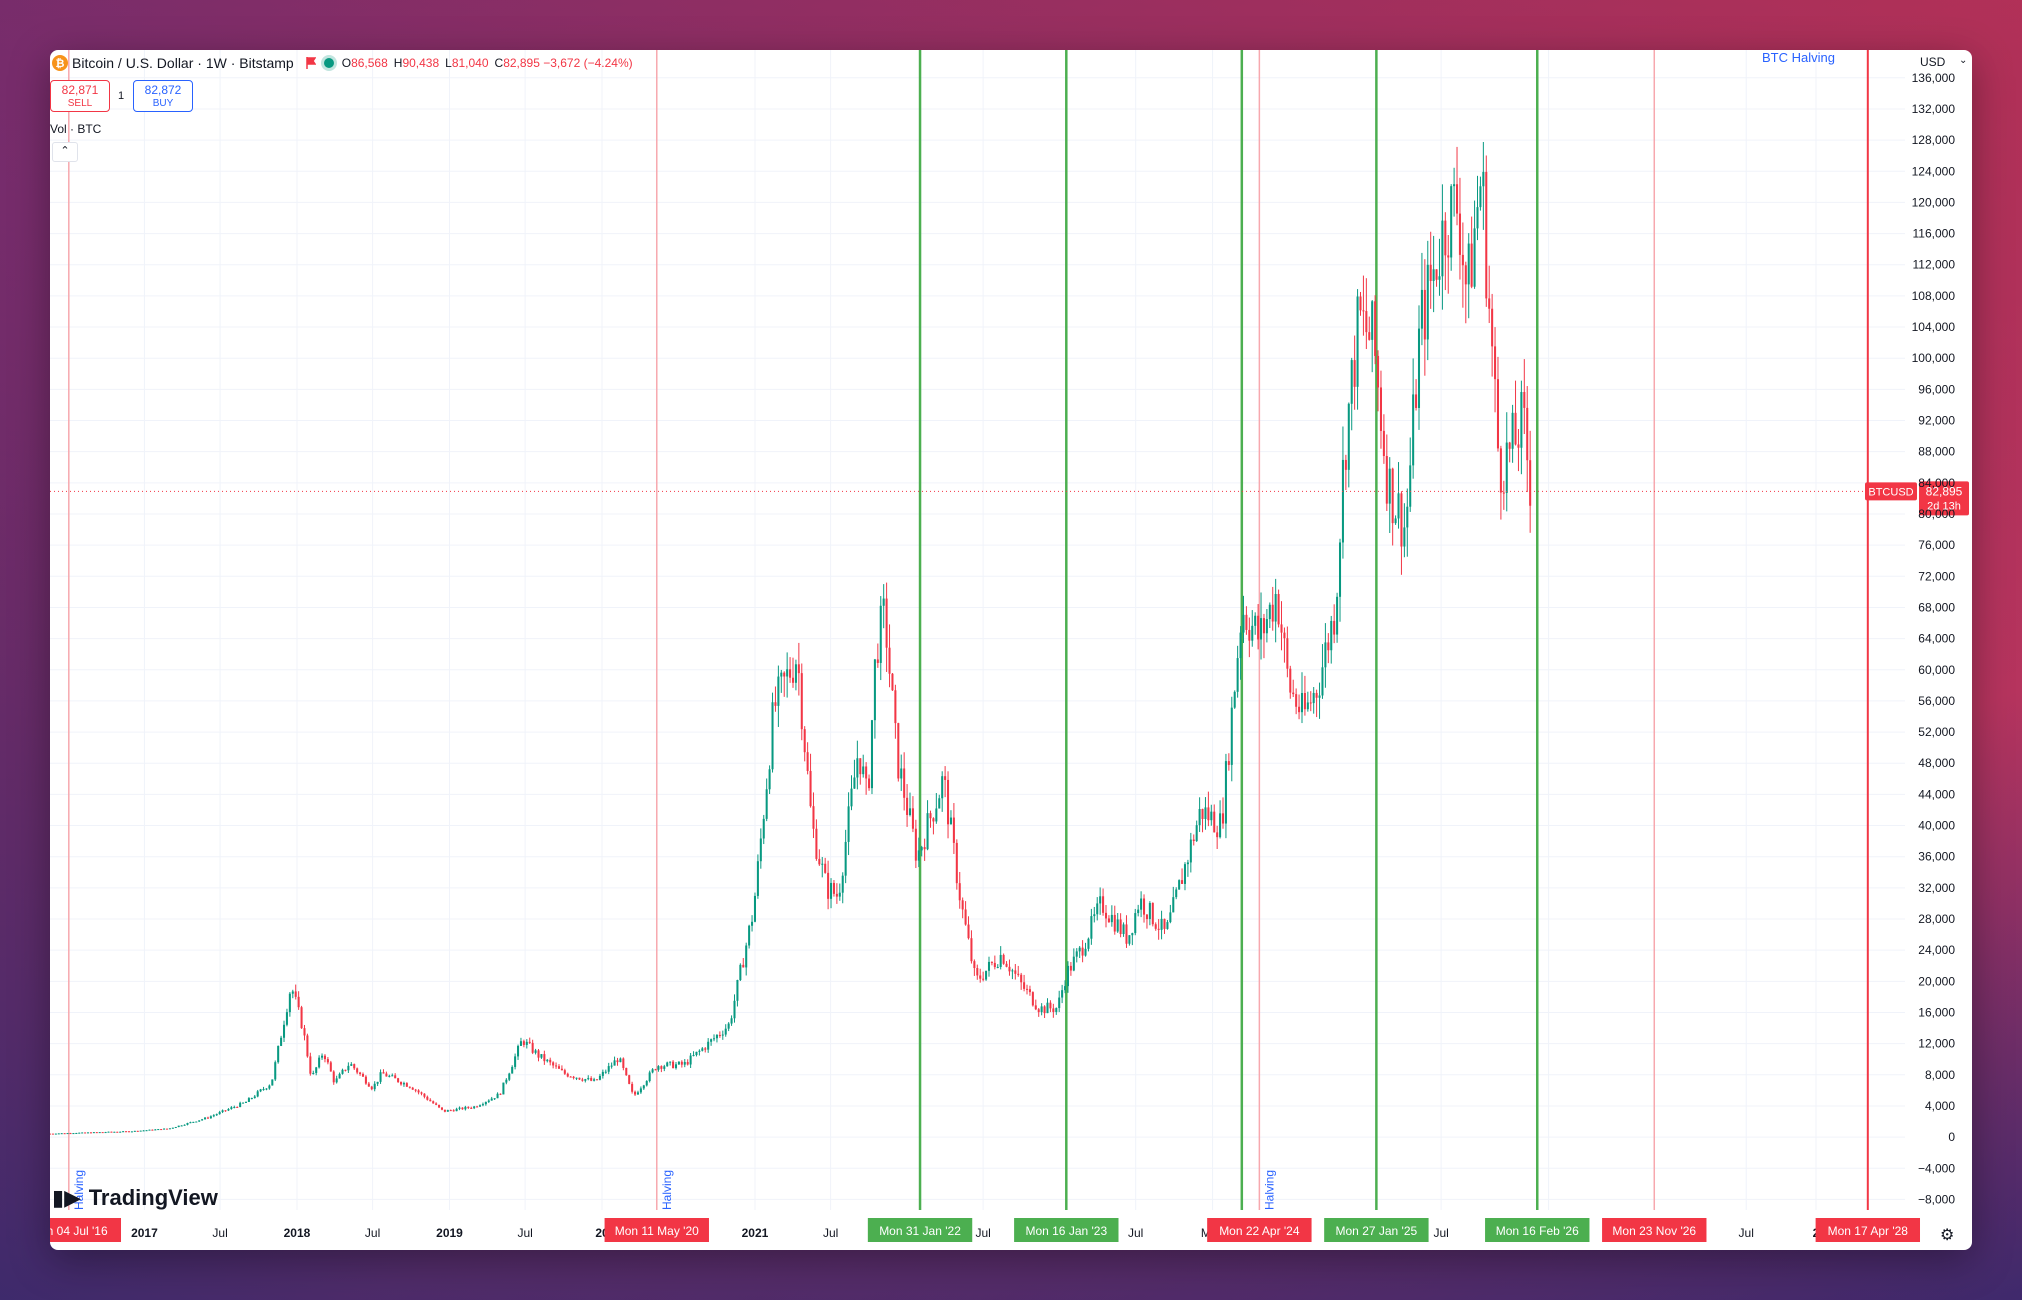  Describe the element at coordinates (1269, 1190) in the screenshot. I see `halving-text-label: Halving` at that location.